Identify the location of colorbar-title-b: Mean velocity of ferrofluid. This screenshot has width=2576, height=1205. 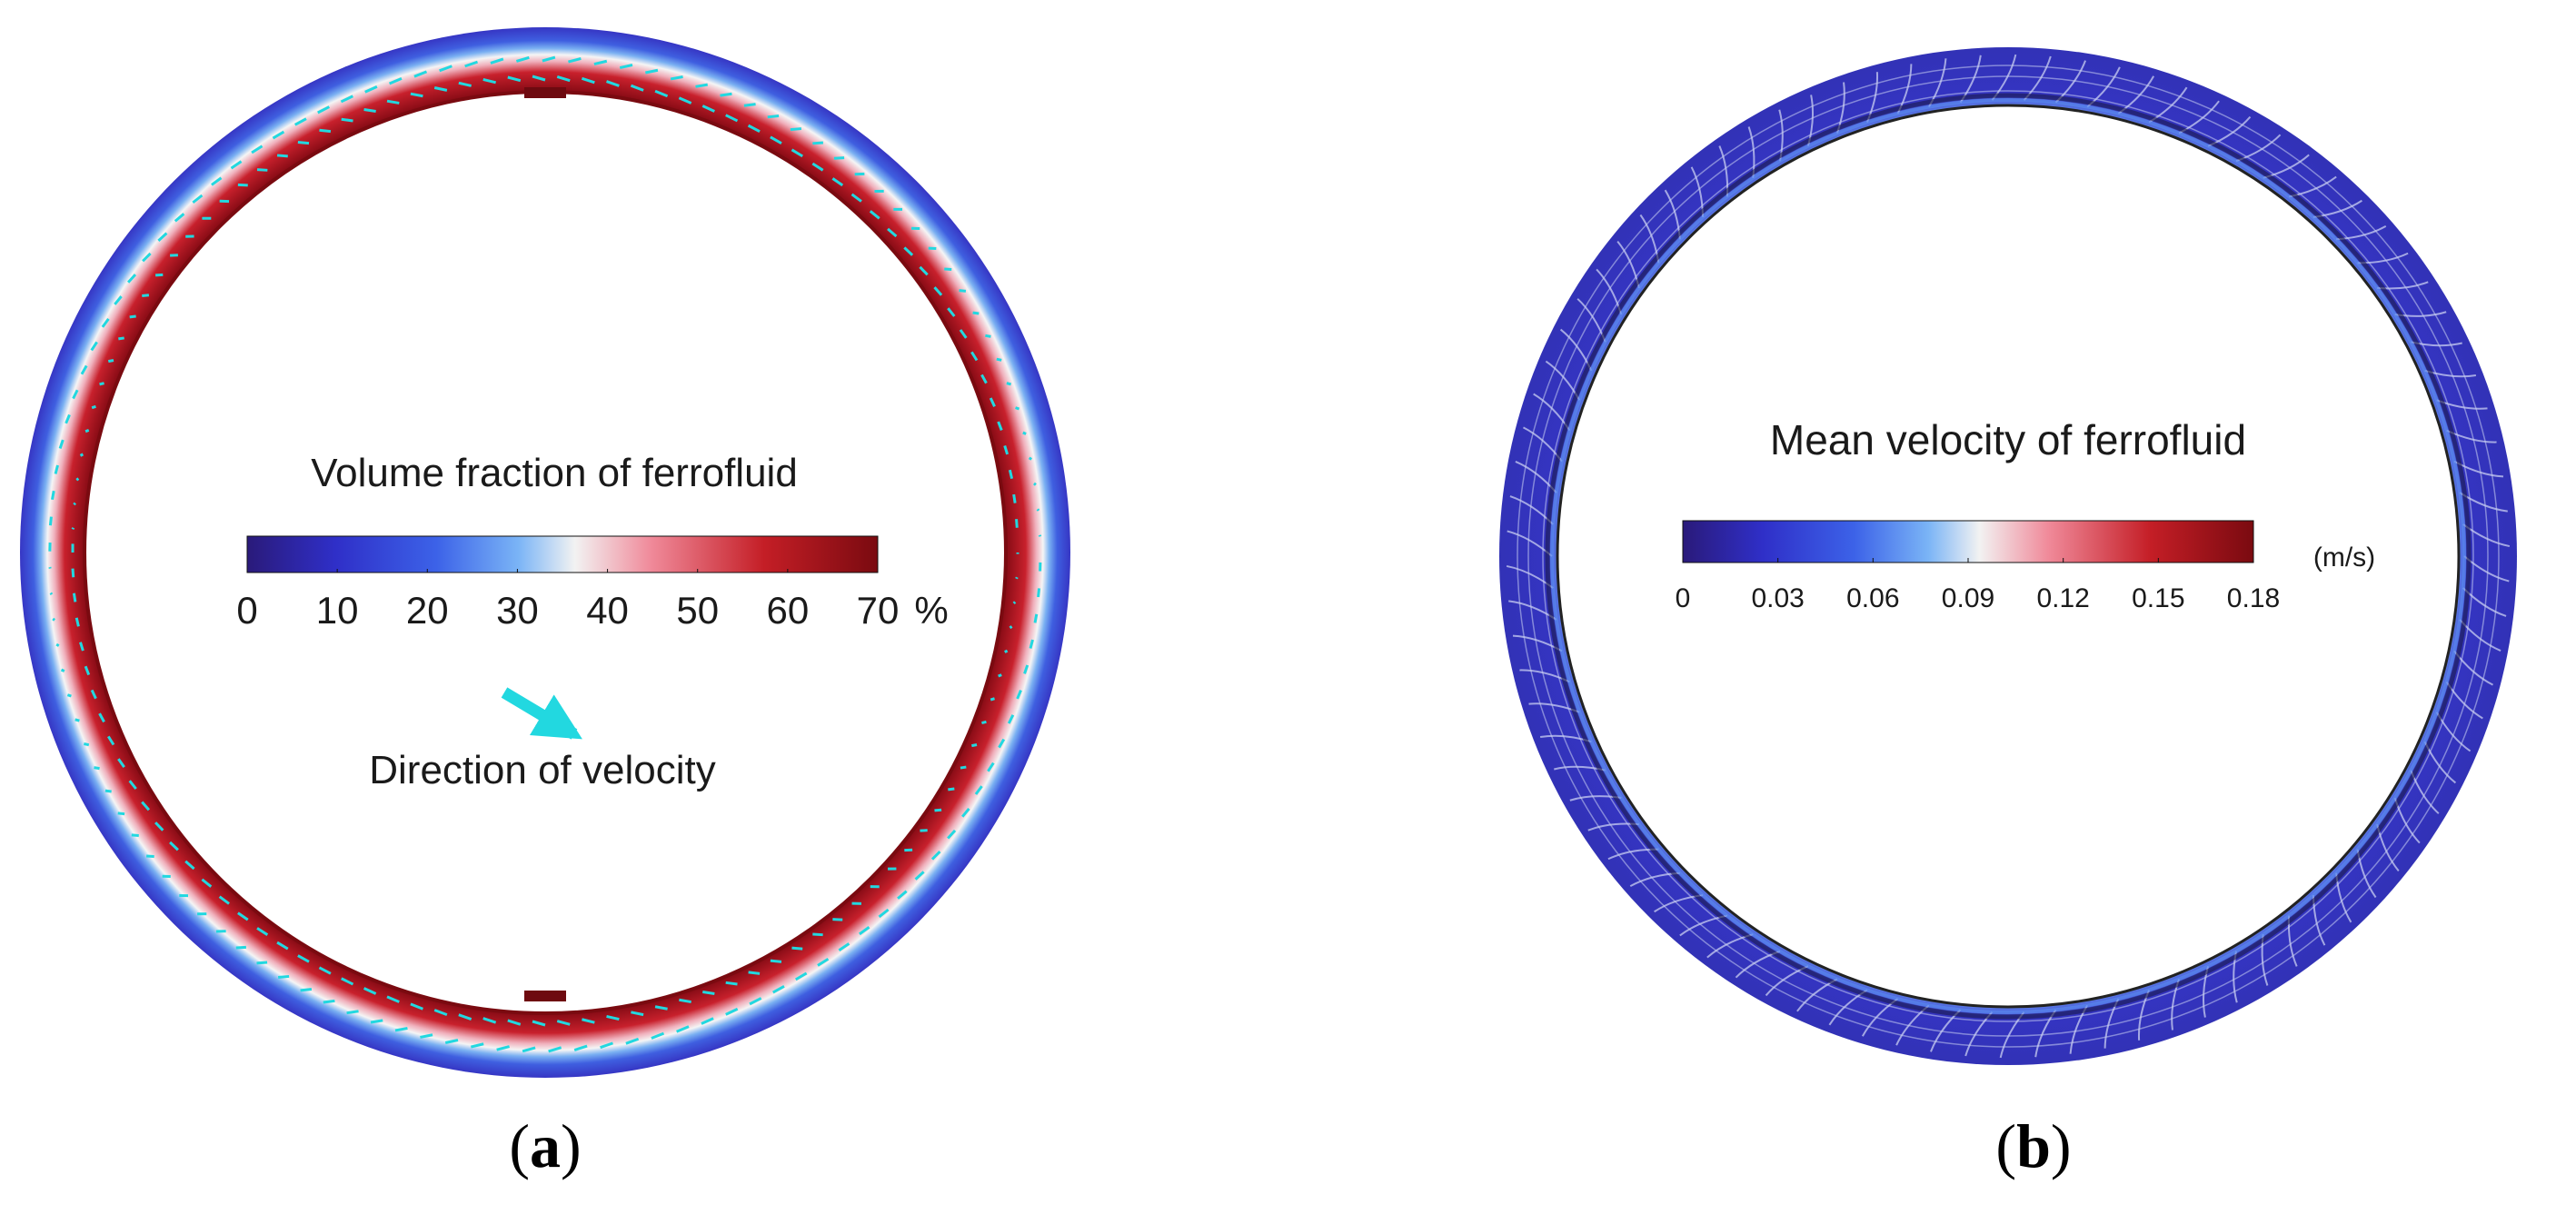
(2008, 440).